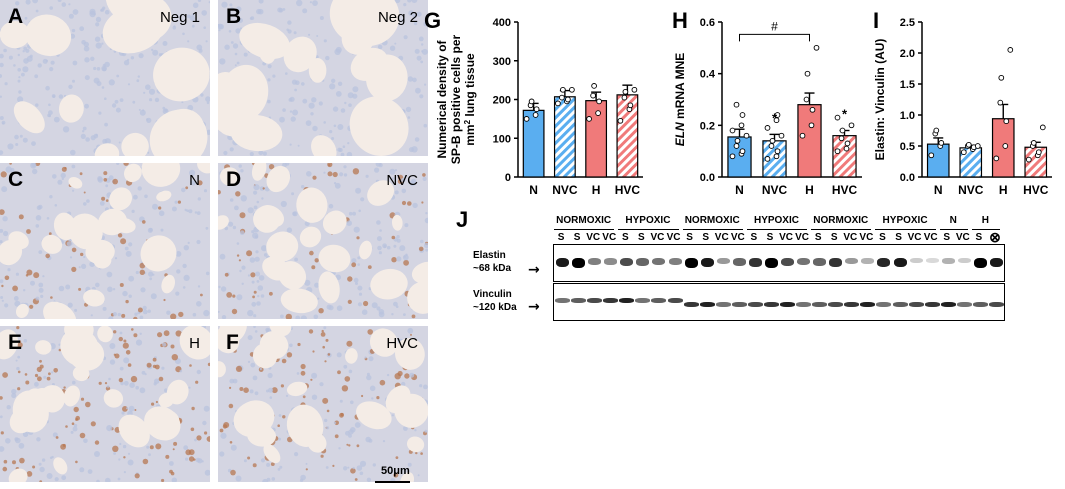 The height and width of the screenshot is (489, 1065). What do you see at coordinates (502, 23) in the screenshot?
I see `y-tick-label: 400` at bounding box center [502, 23].